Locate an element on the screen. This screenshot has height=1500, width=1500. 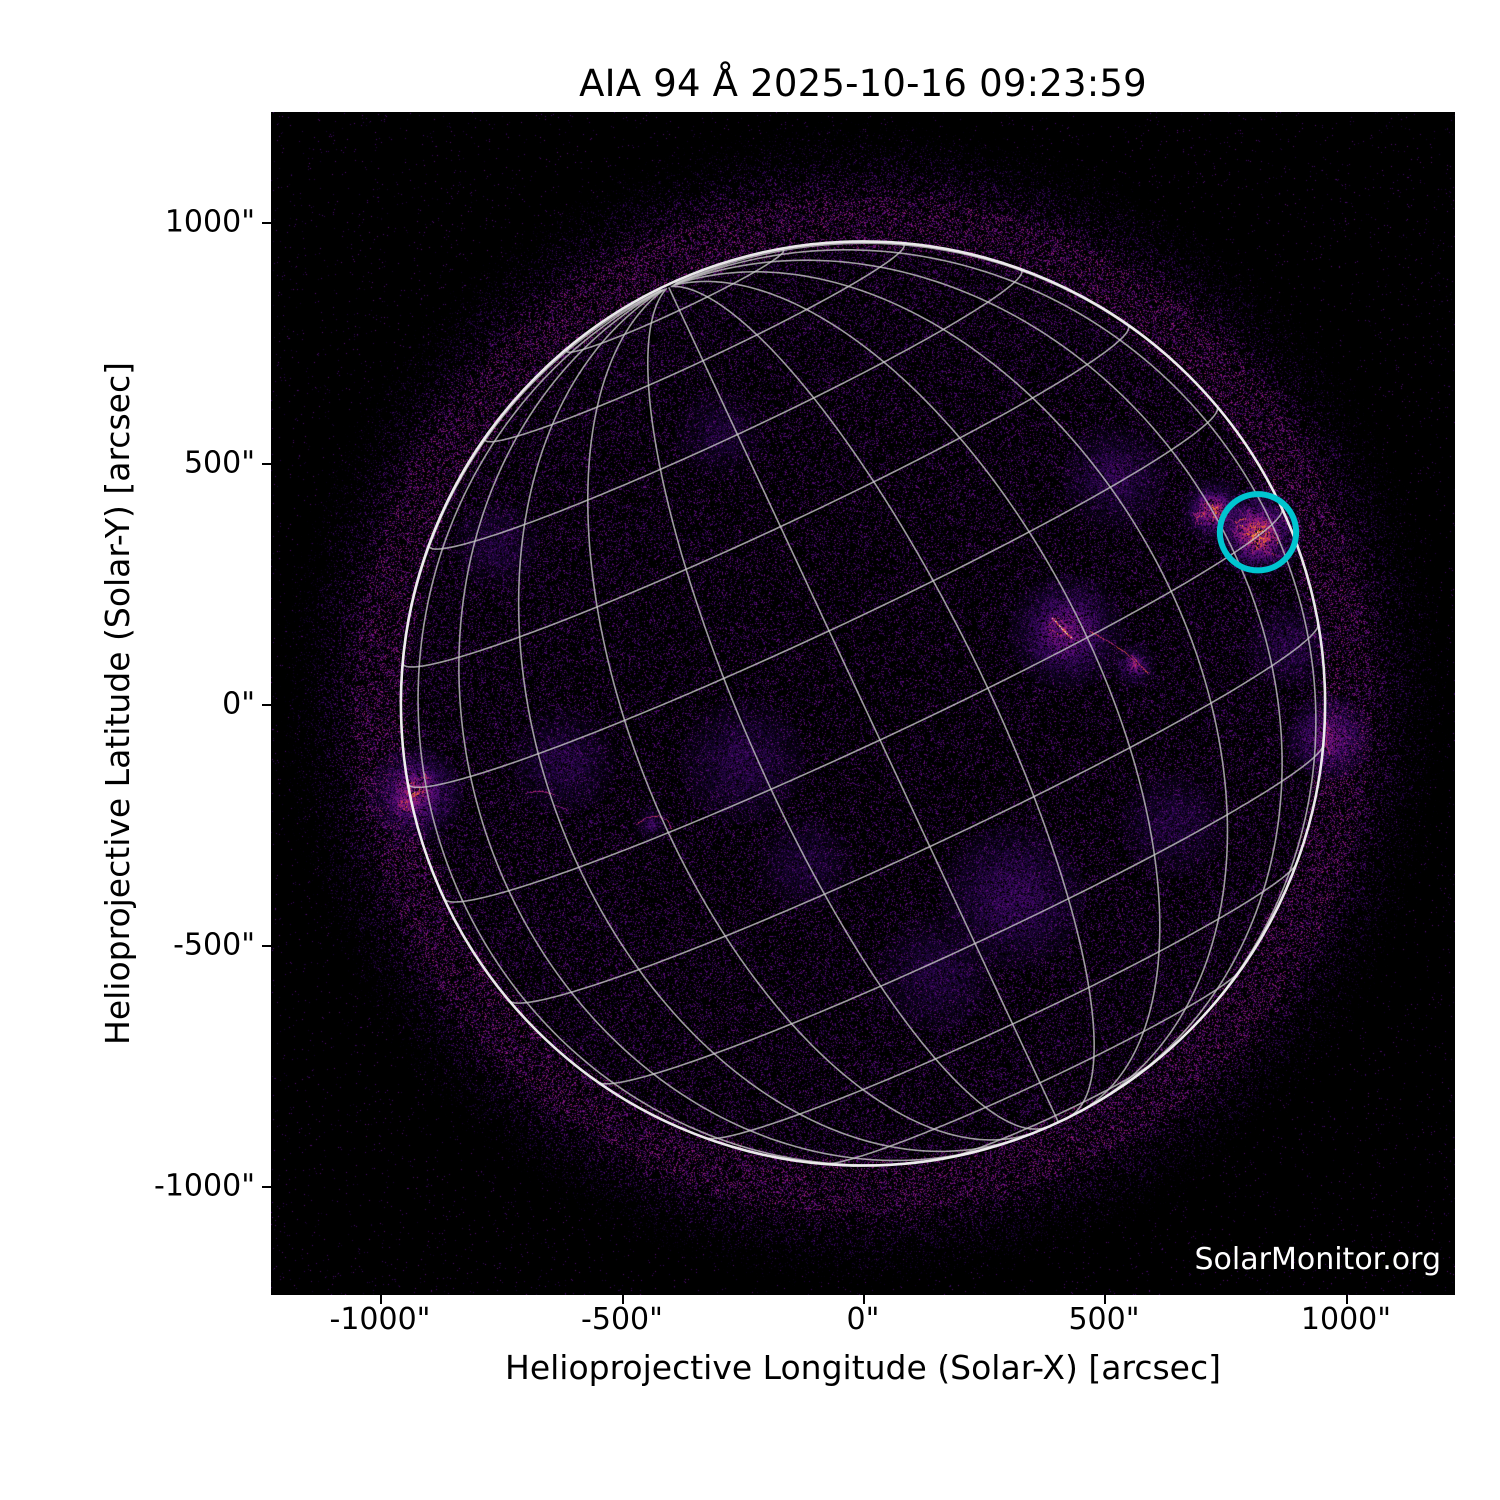
xtick-label-500: 500" is located at coordinates (1104, 1319).